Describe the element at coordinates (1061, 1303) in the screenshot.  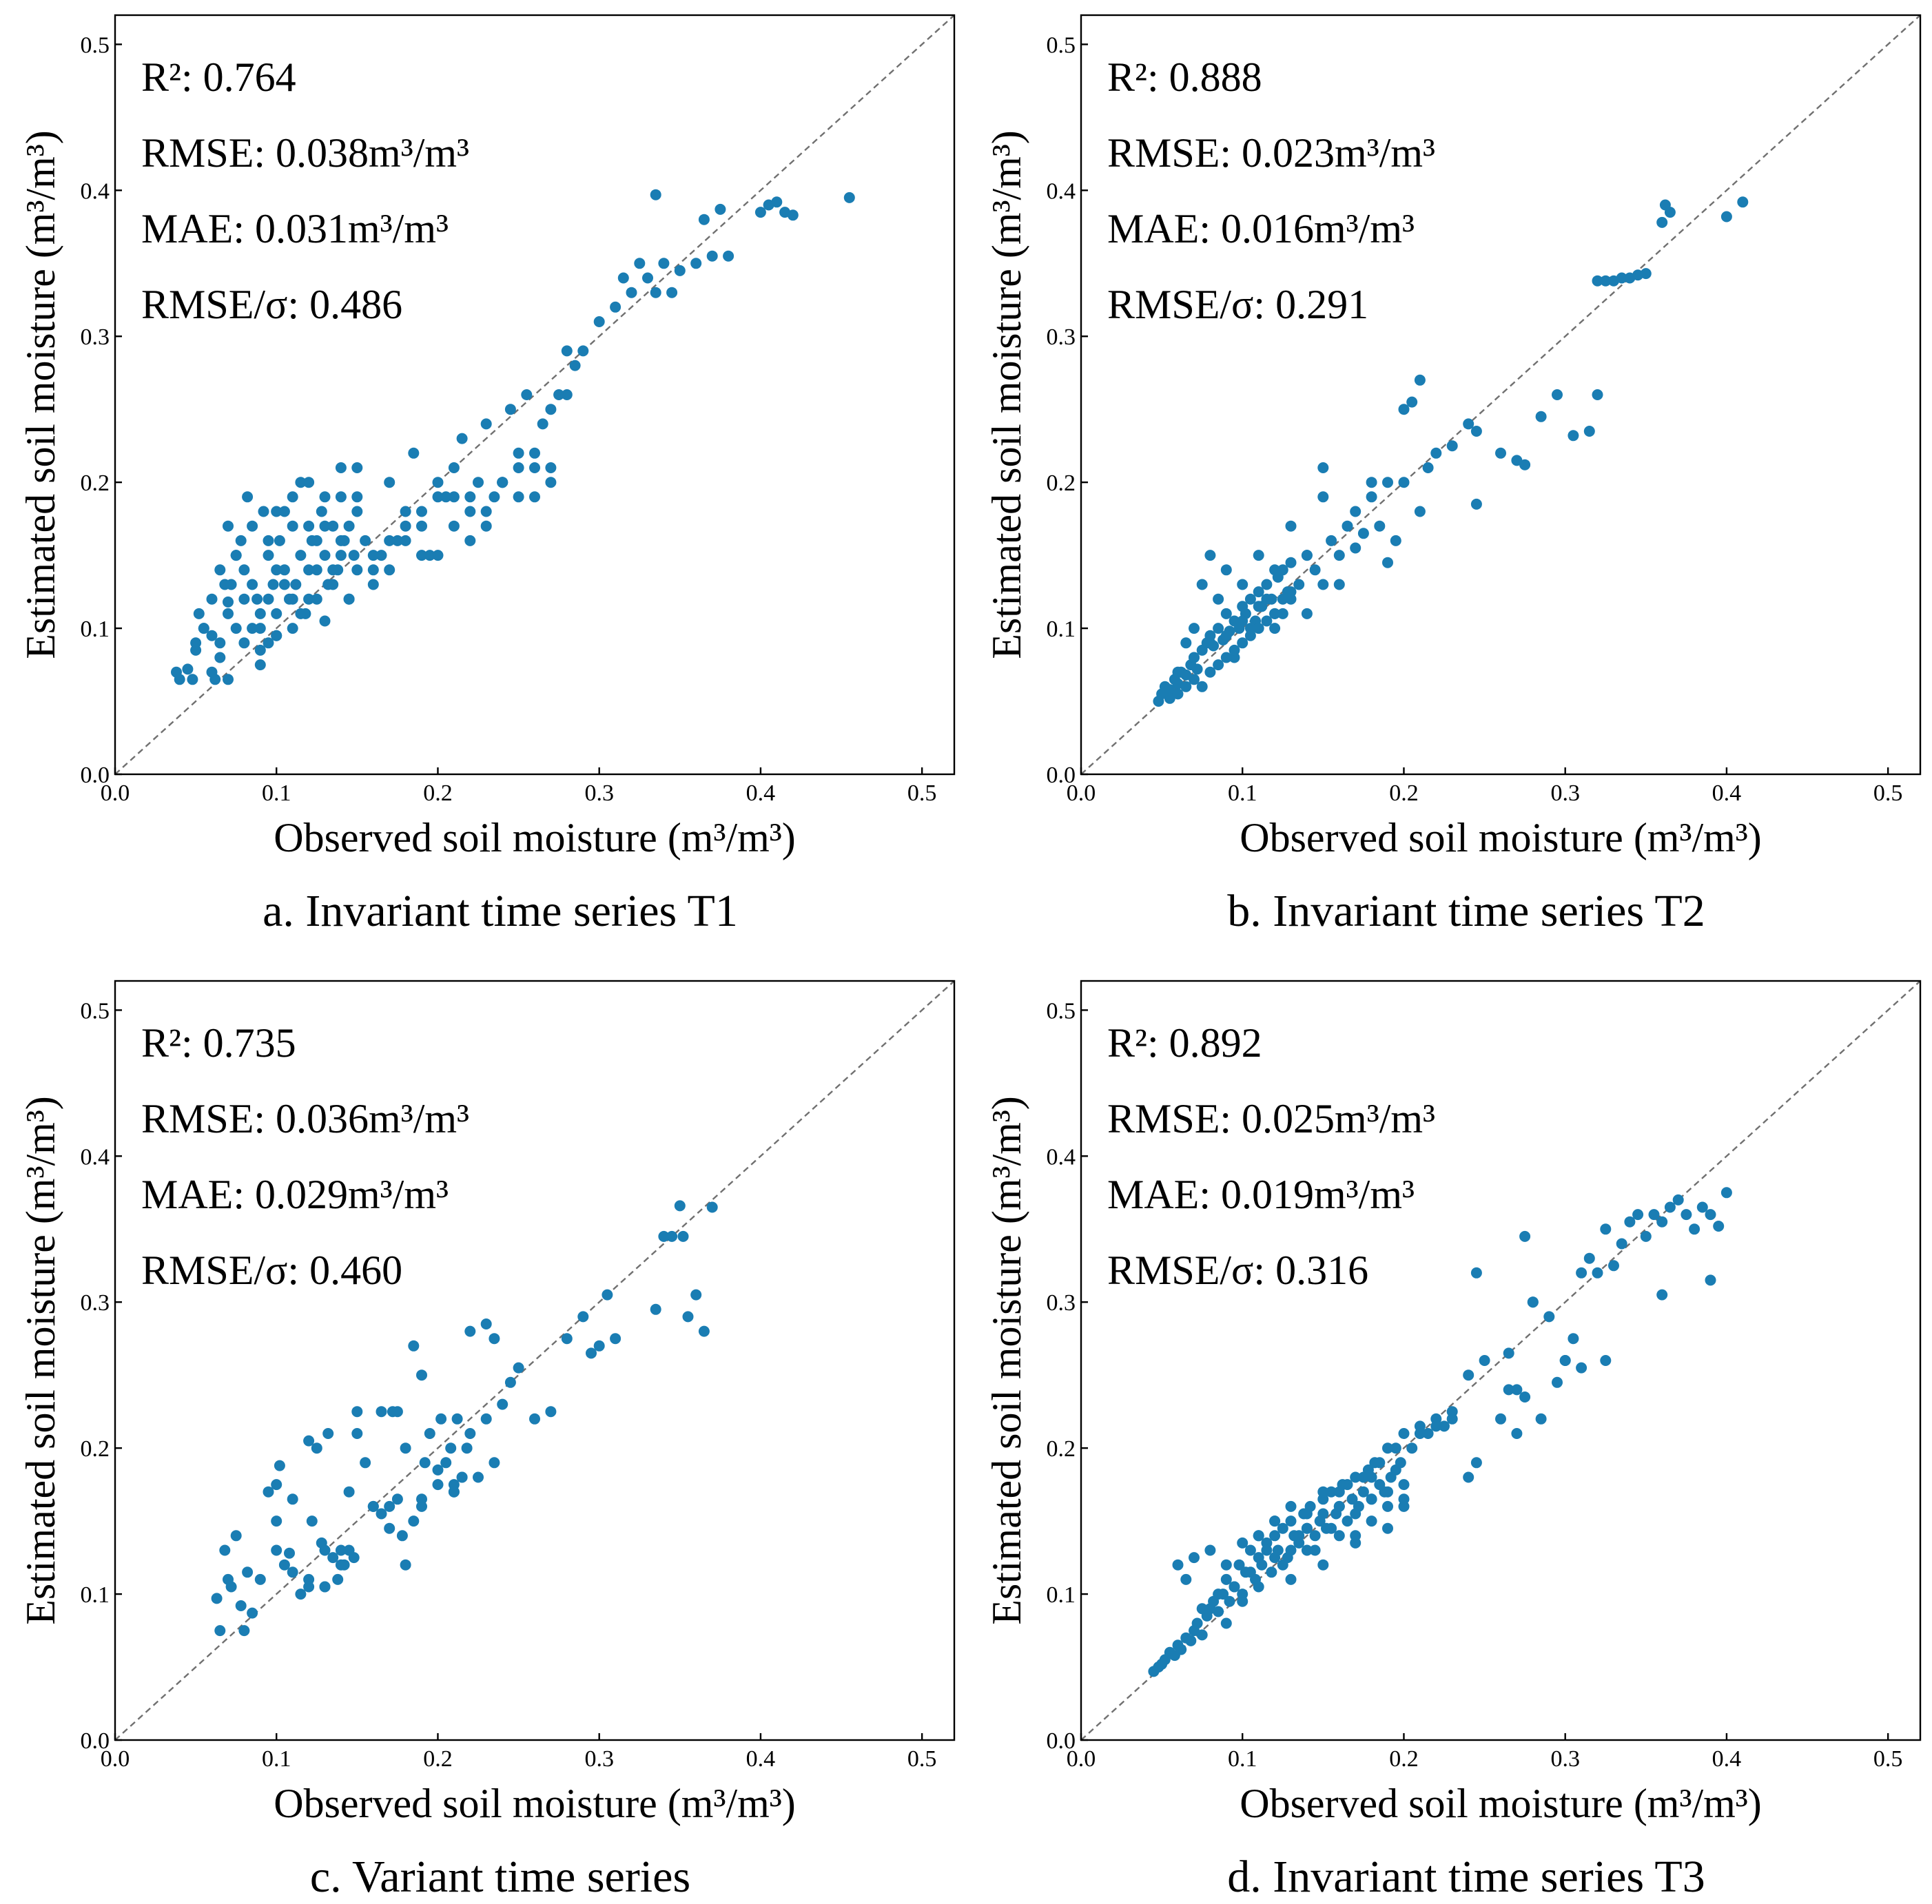
I see `y-tick-label: 0.3` at that location.